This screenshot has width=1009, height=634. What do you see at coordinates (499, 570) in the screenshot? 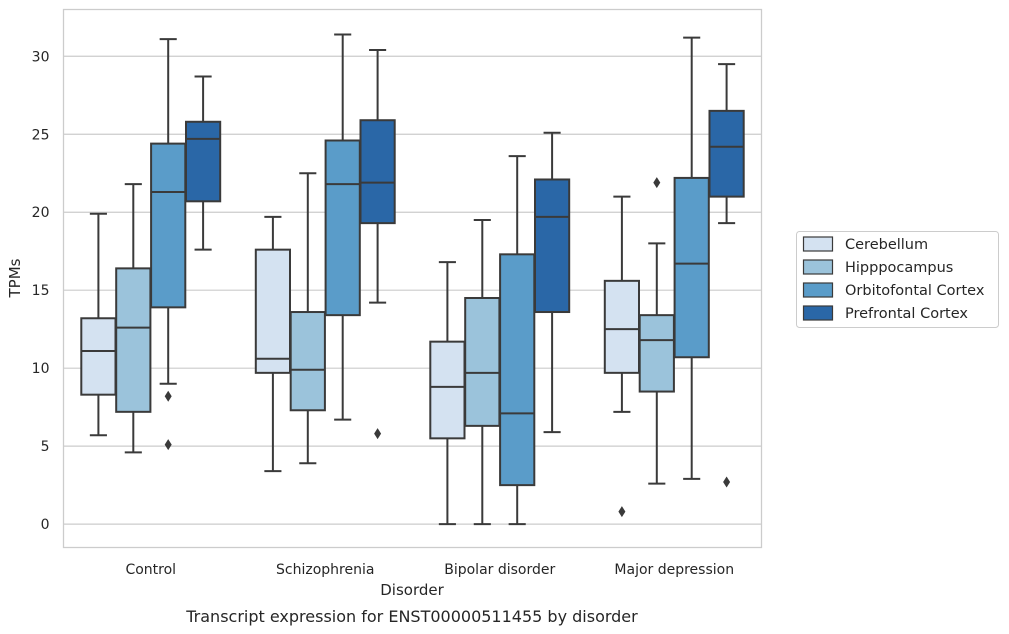
I see `x-tick-label: Bipolar disorder` at bounding box center [499, 570].